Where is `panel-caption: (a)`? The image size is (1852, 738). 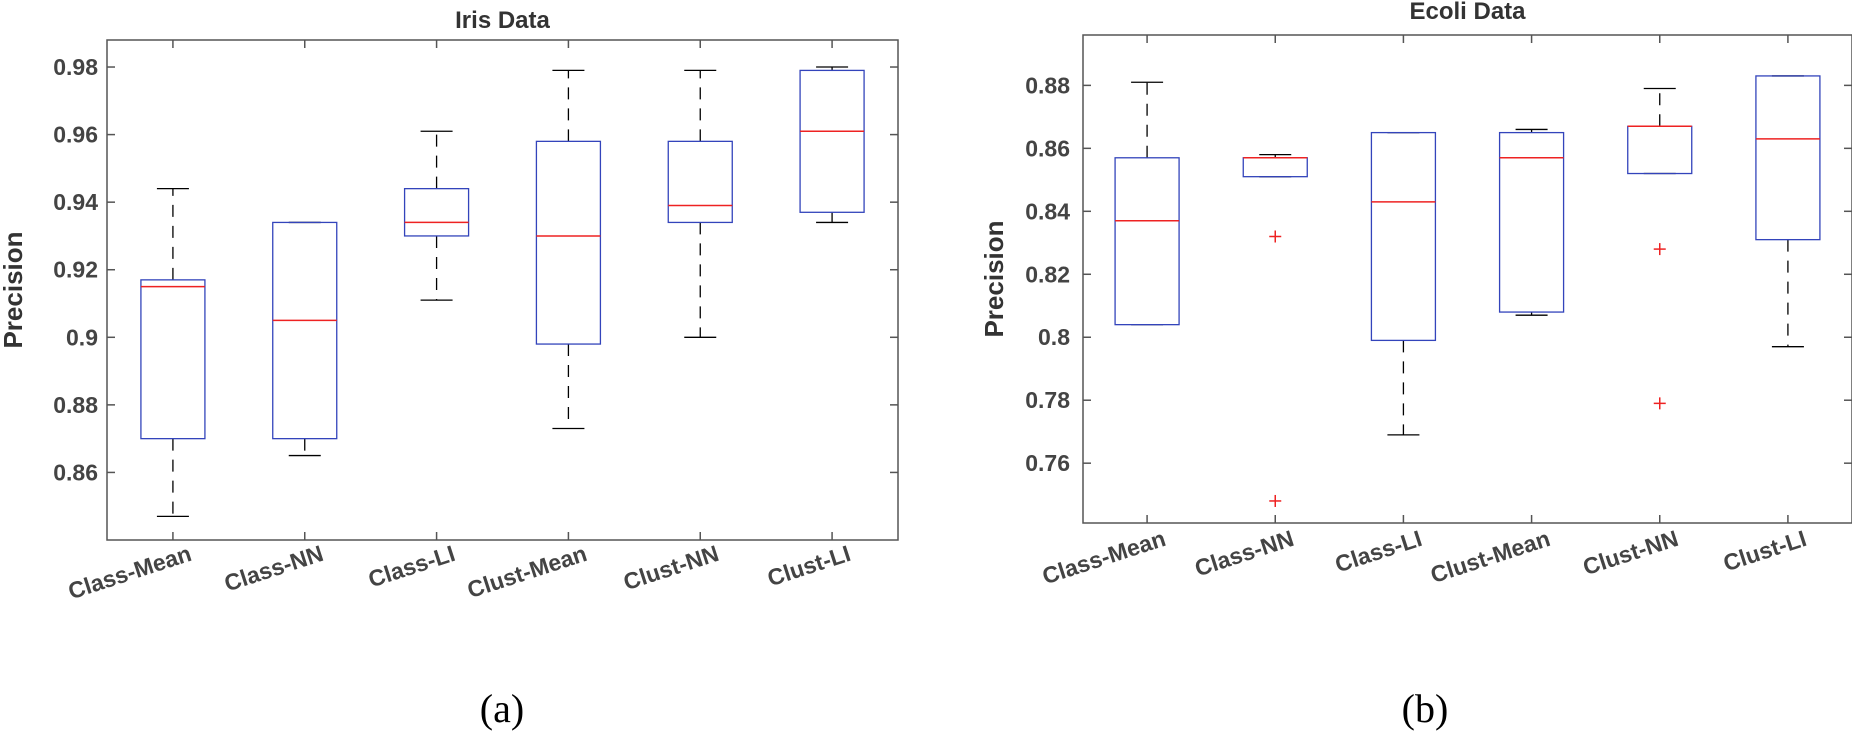
panel-caption: (a) is located at coordinates (502, 708).